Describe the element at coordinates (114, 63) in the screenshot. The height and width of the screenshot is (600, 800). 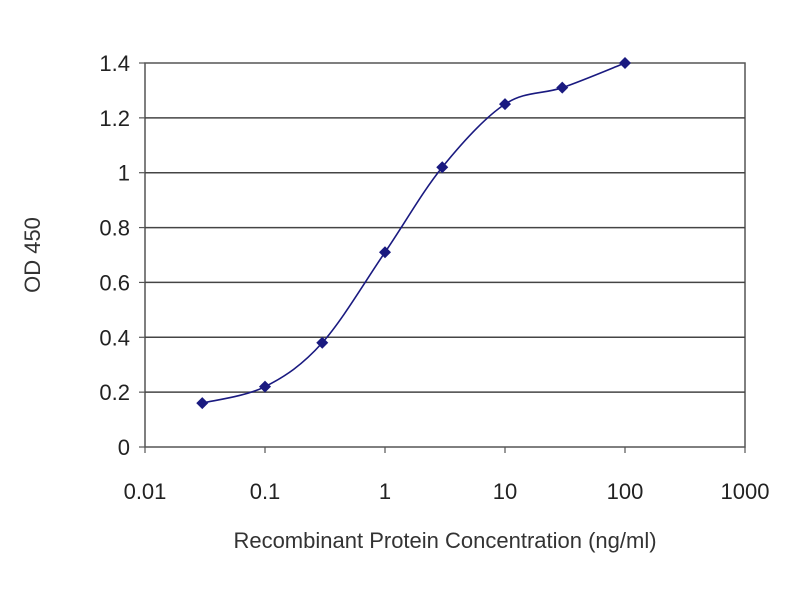
I see `y-tick-label: 1.4` at that location.